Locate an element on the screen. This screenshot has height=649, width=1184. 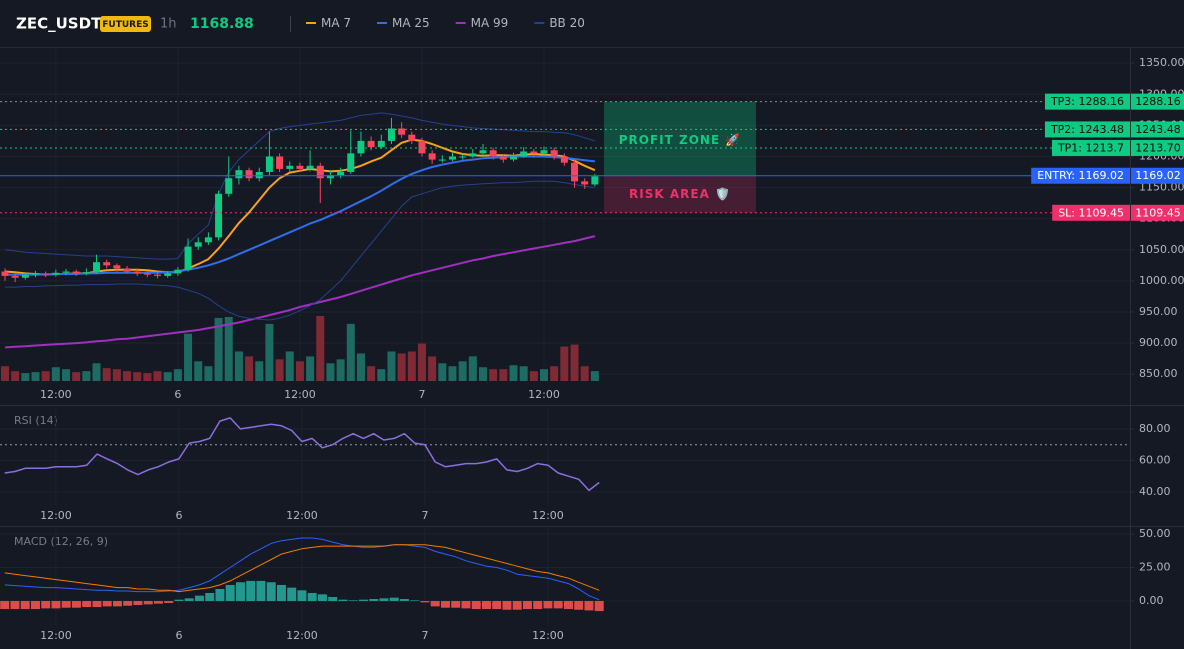
y-tick-label: 900.00 is located at coordinates (1158, 342).